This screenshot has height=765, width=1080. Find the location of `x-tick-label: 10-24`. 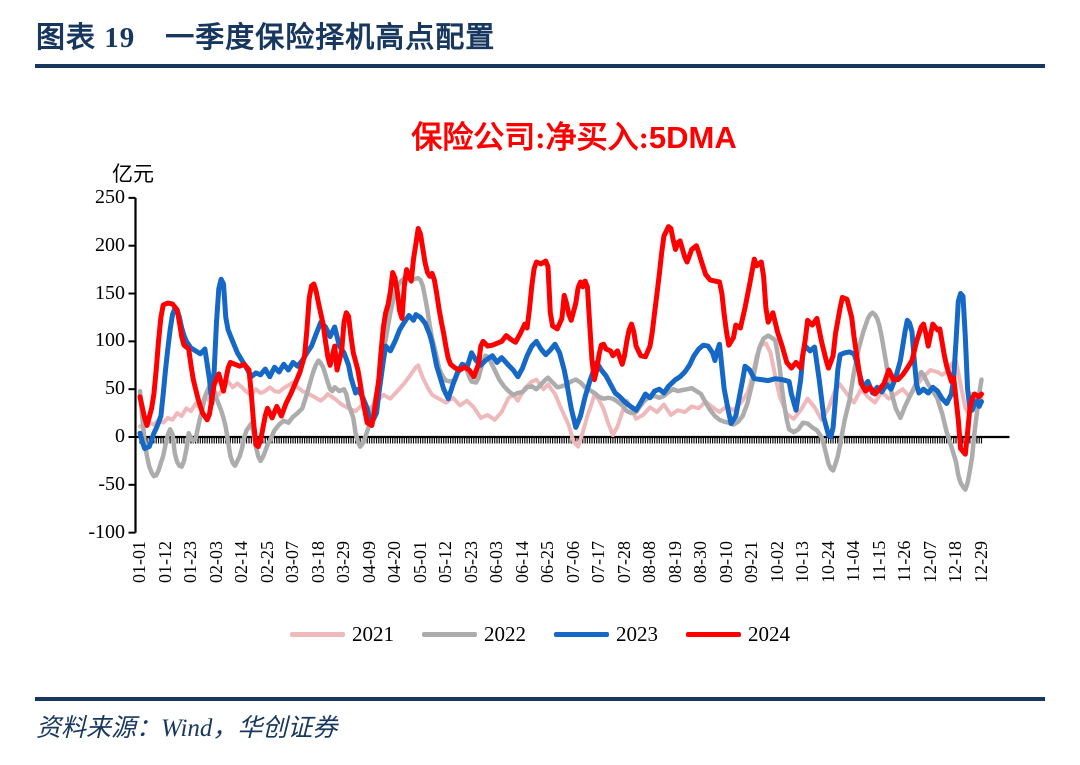

x-tick-label: 10-24 is located at coordinates (827, 562).